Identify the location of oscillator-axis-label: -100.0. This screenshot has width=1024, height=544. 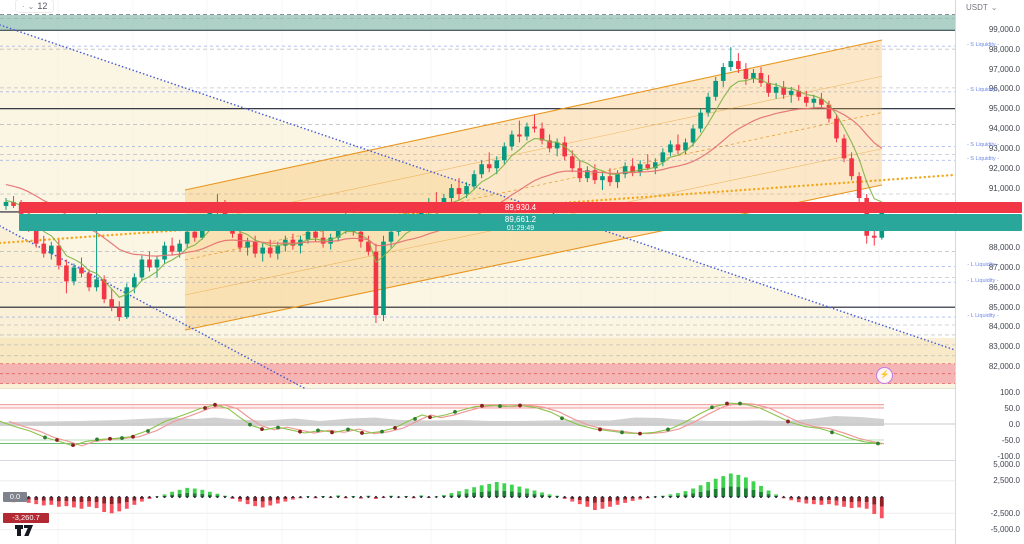
(1008, 456).